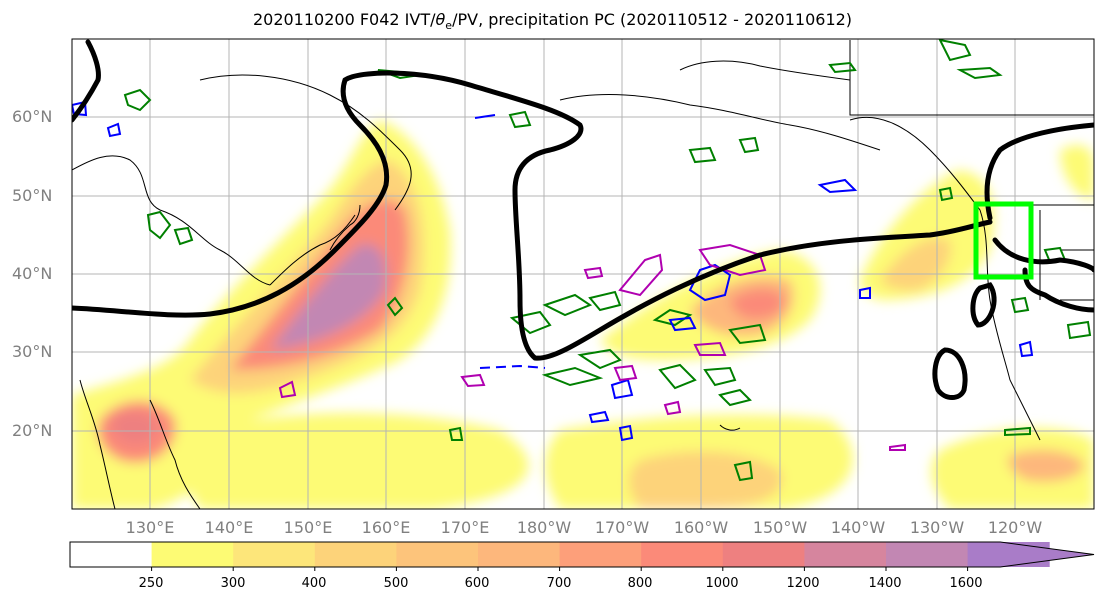  I want to click on colorbar-outline, so click(582, 554).